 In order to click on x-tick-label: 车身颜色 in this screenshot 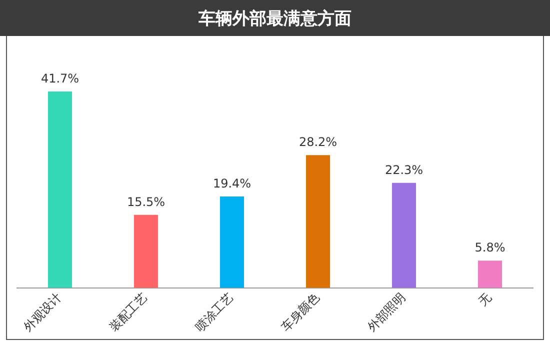, I will do `click(300, 312)`.